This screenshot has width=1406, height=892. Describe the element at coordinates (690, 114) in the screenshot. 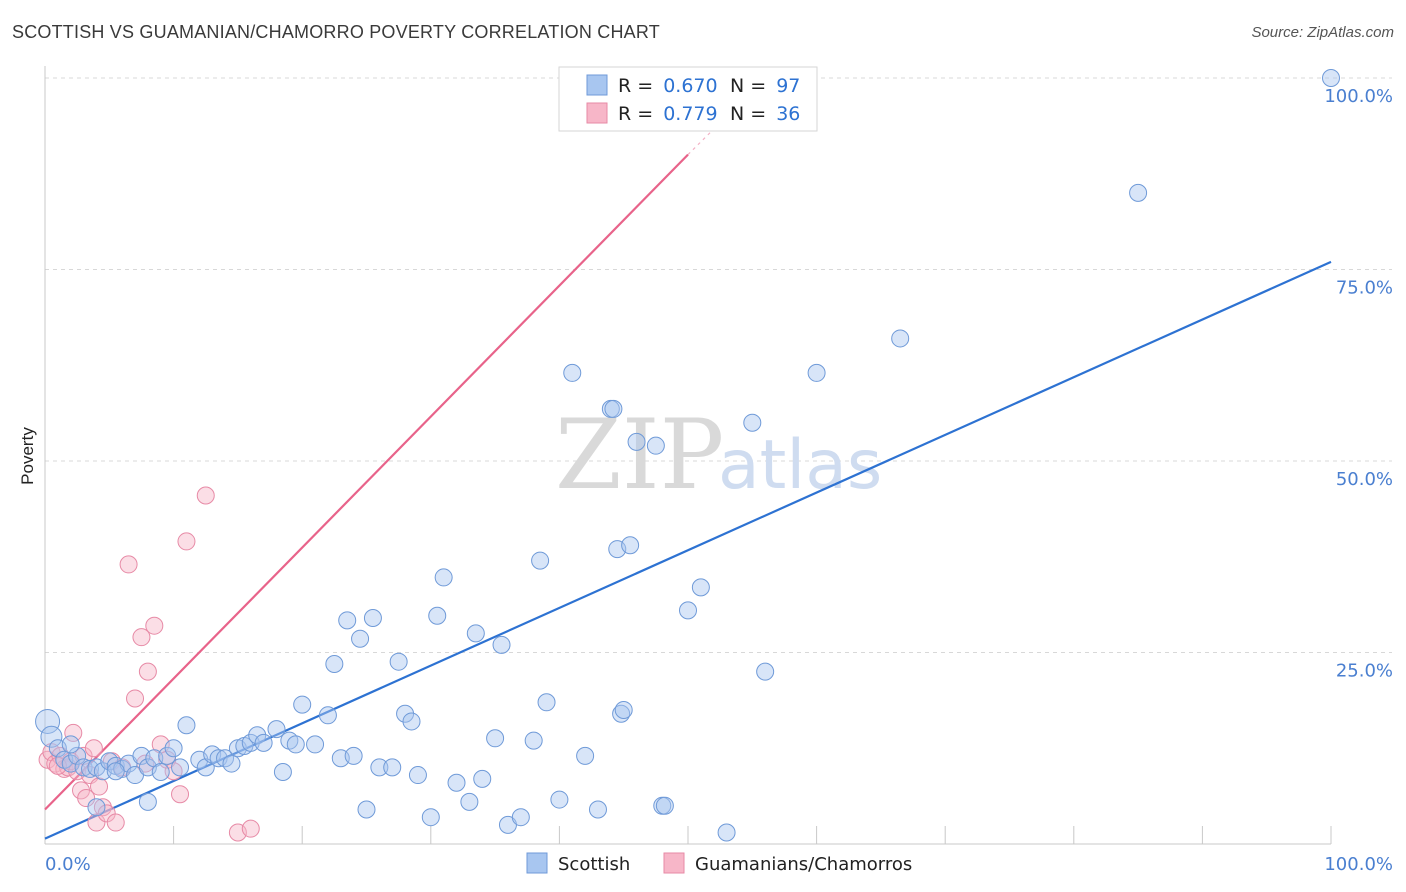

I see `legend-r-value-2: 0.779` at that location.